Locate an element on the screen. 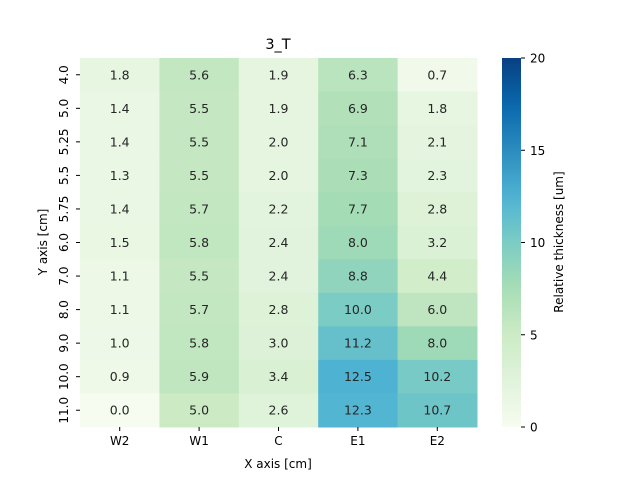 The image size is (640, 480). cell-value-label: 10.0 is located at coordinates (358, 309).